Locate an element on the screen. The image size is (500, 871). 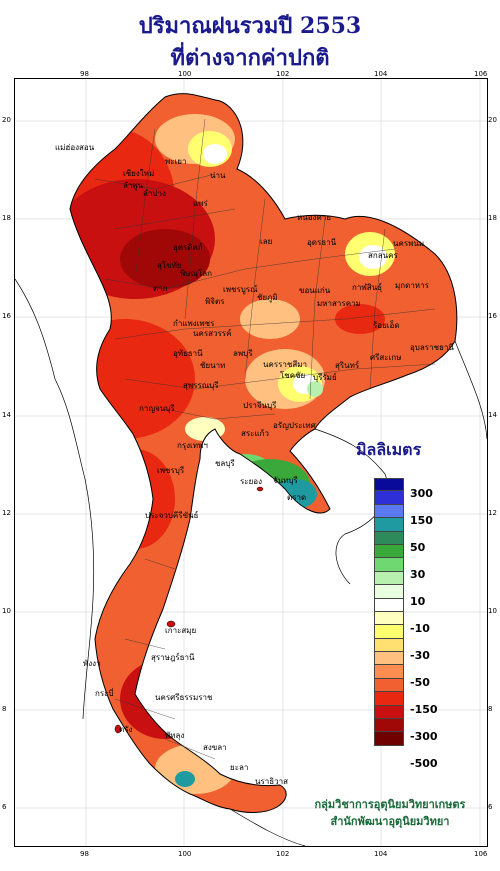
place-label: แพร่ is located at coordinates (200, 203).